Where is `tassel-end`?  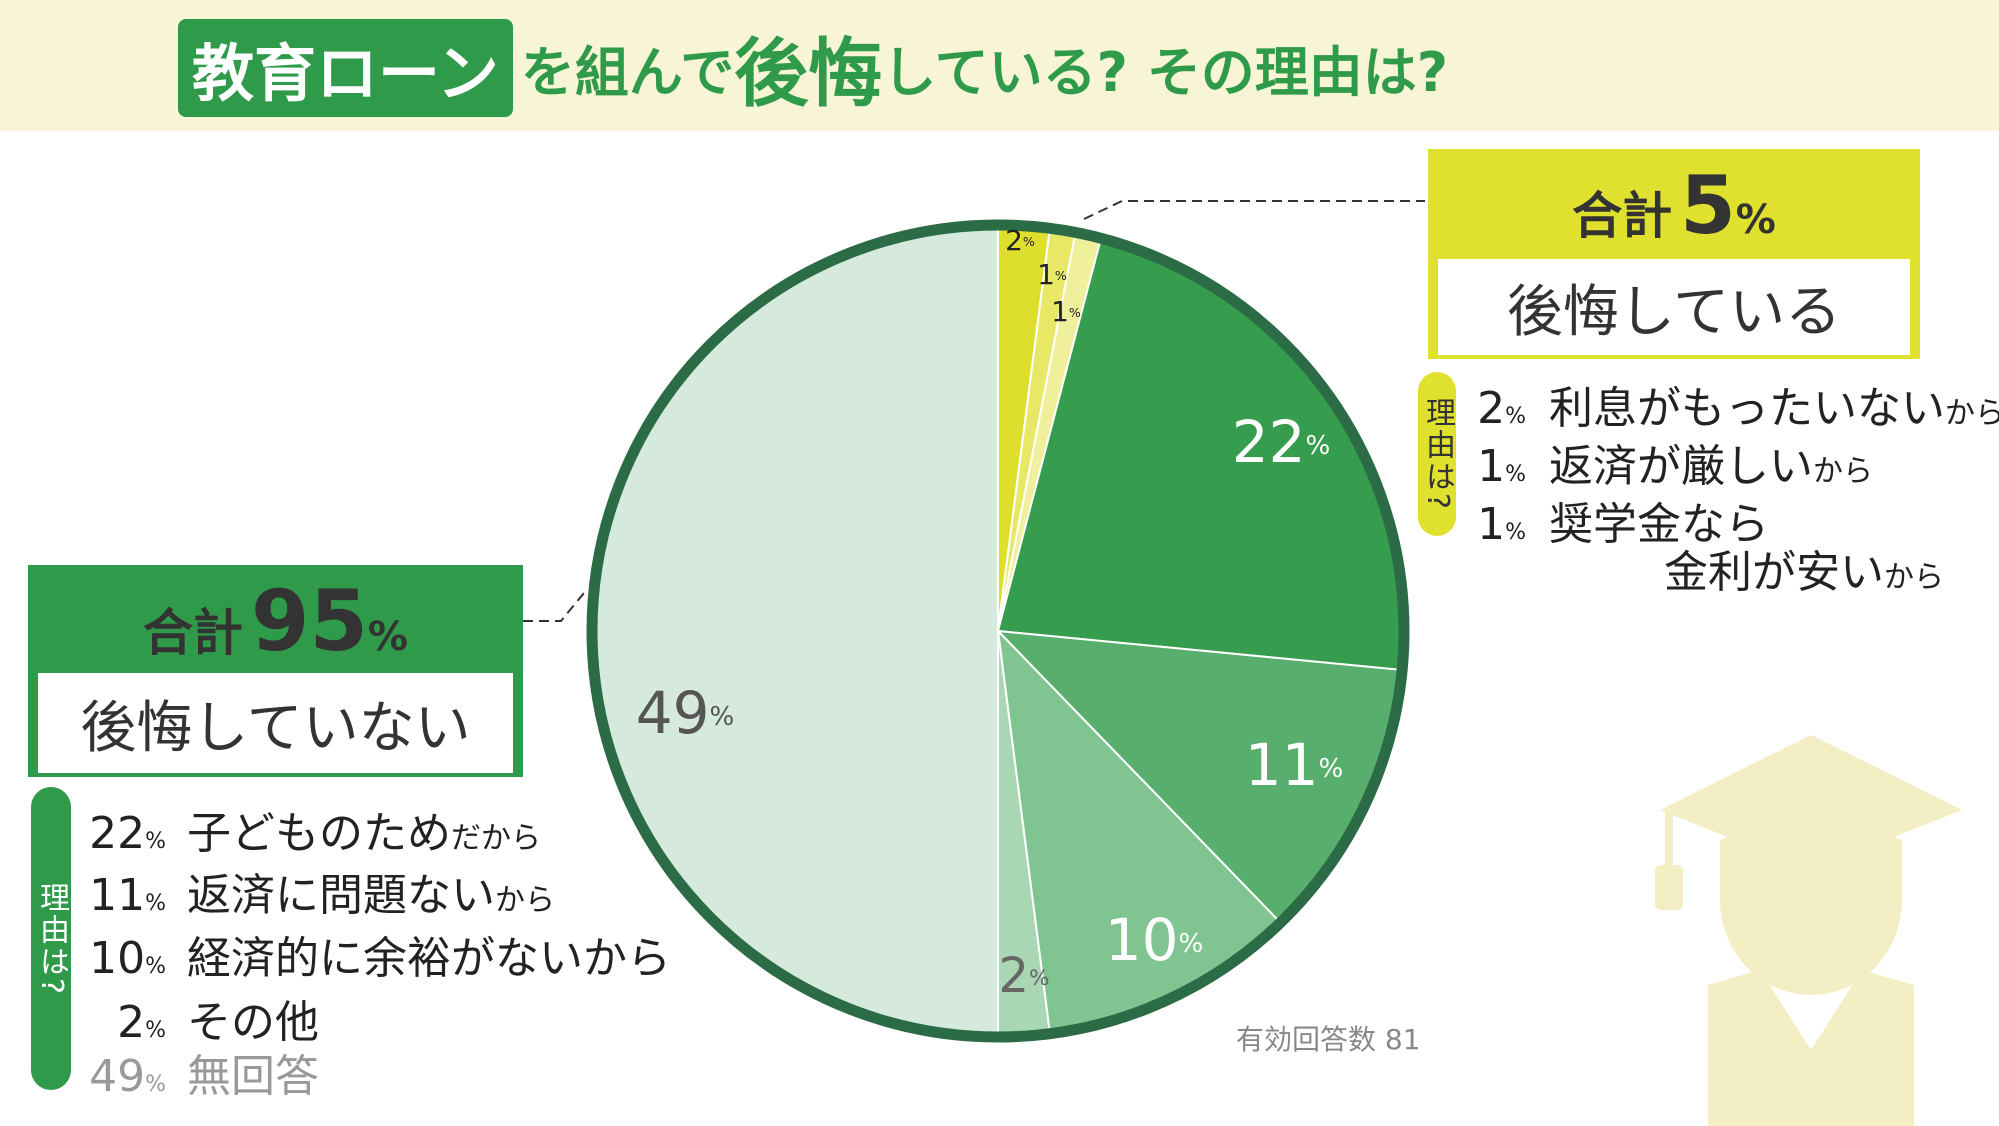
tassel-end is located at coordinates (1669, 887).